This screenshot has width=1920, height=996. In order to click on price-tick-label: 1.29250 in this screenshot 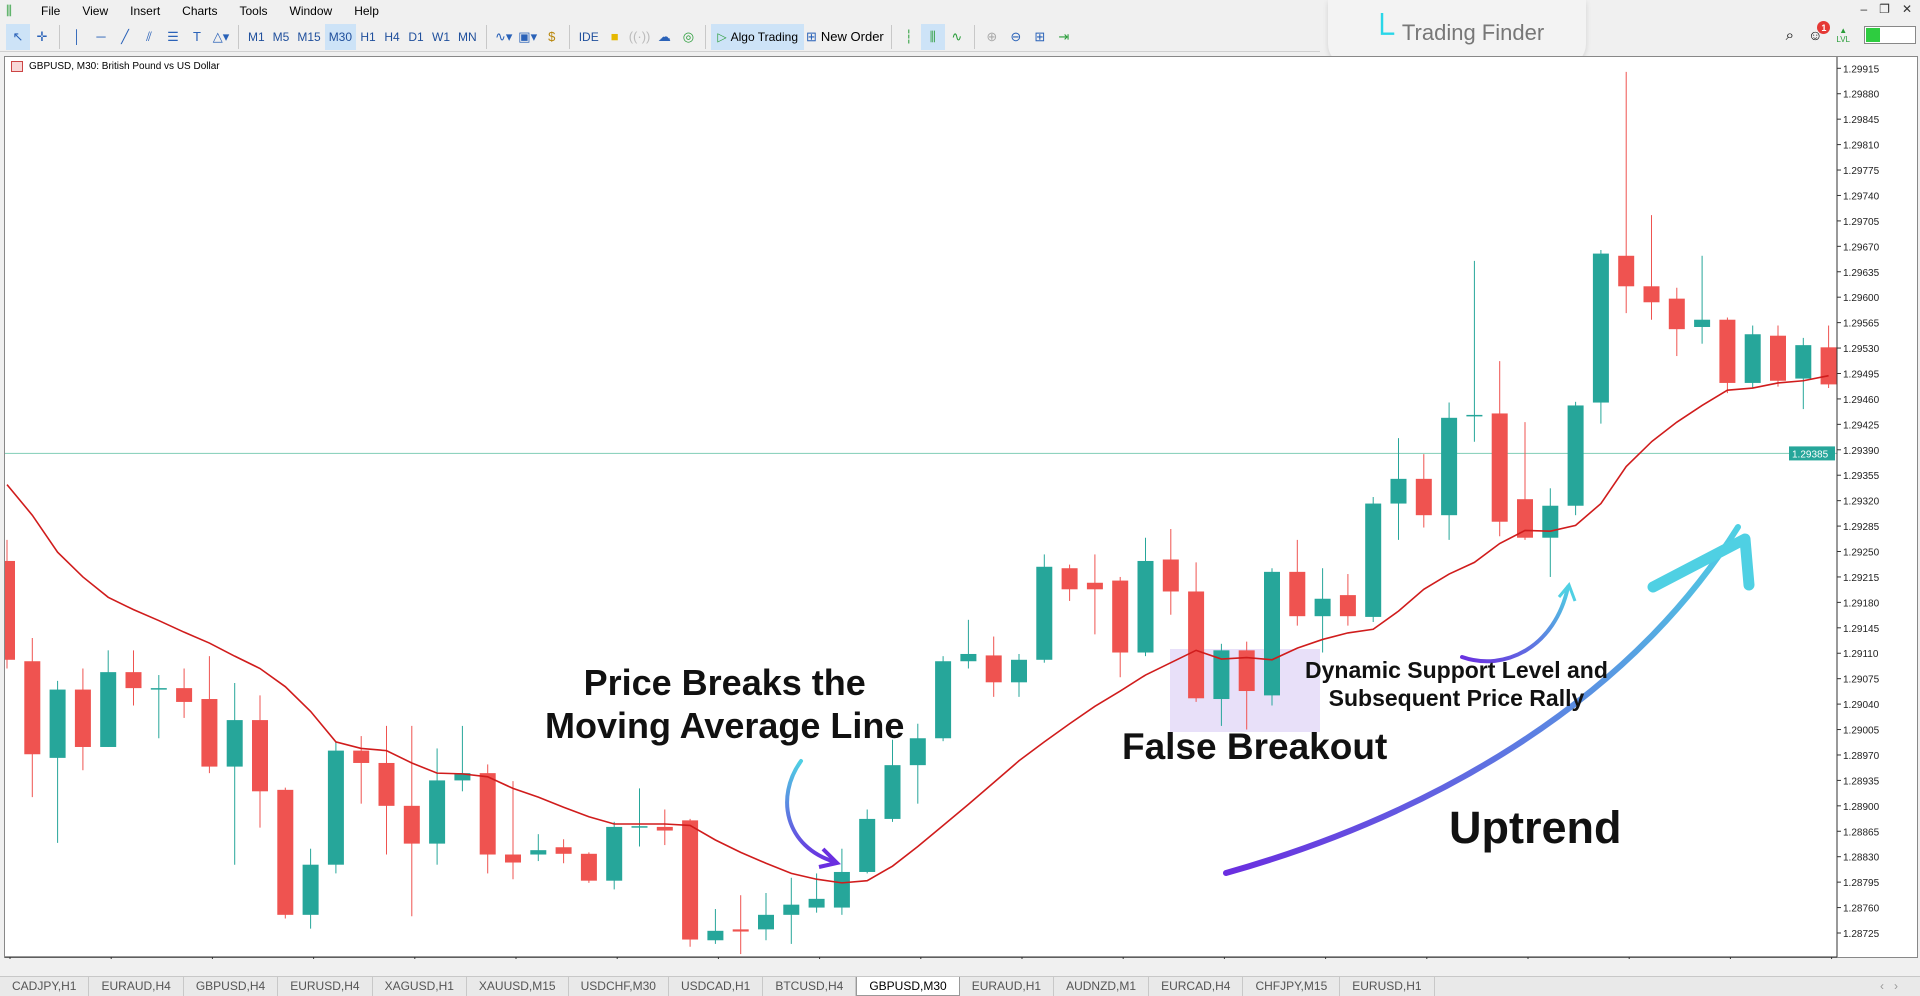, I will do `click(1861, 553)`.